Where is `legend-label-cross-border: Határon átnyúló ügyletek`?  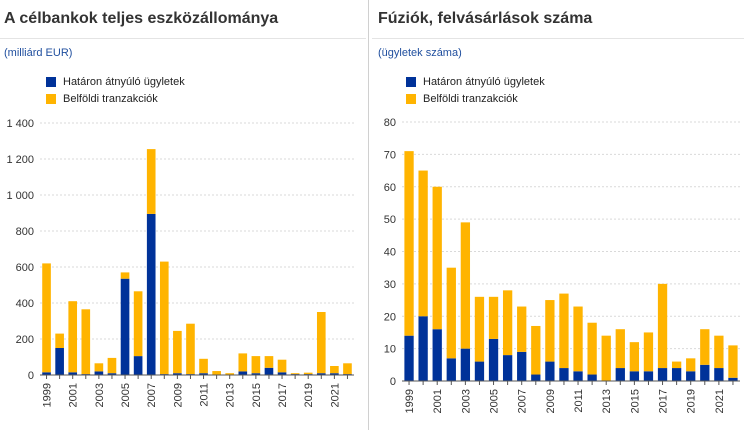
legend-label-cross-border: Határon átnyúló ügyletek is located at coordinates (484, 81).